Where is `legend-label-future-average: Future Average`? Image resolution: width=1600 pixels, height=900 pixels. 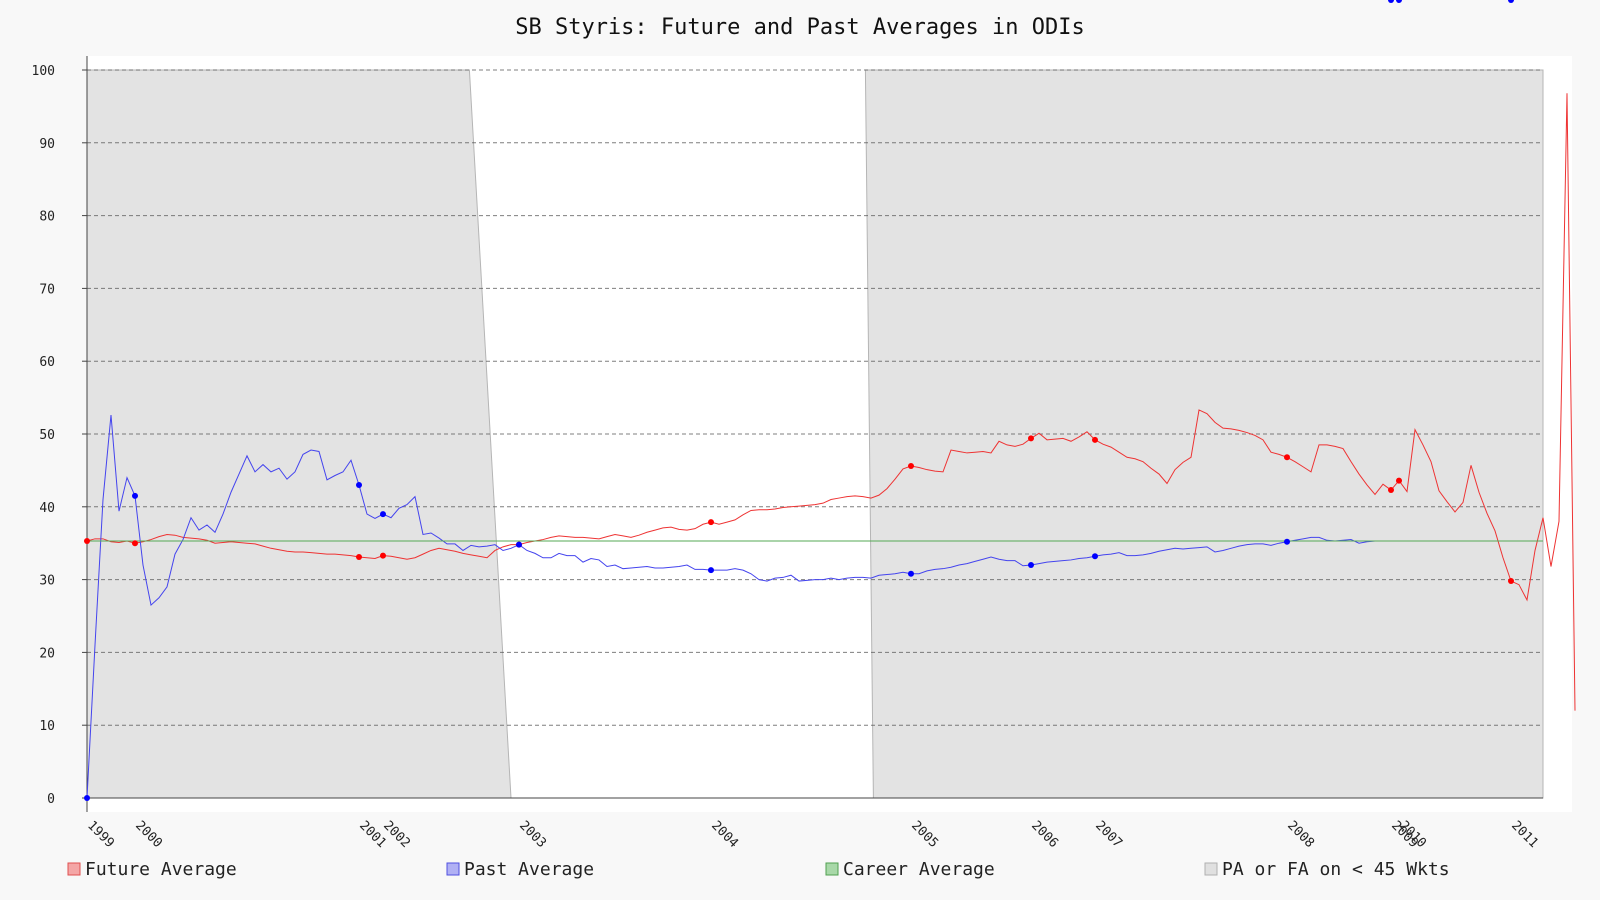
legend-label-future-average: Future Average is located at coordinates (161, 869).